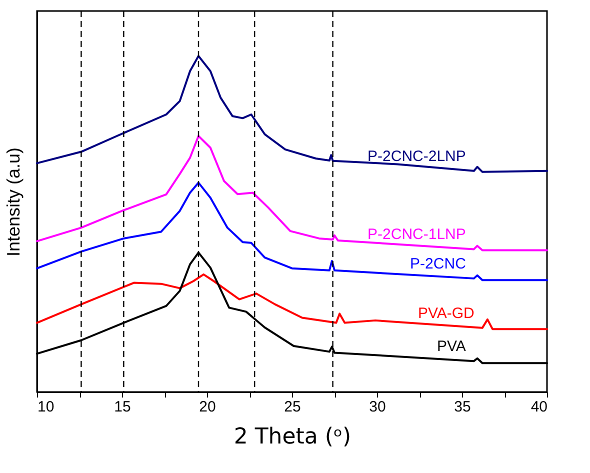 The image size is (590, 473). I want to click on series-label: P-2CNC, so click(438, 263).